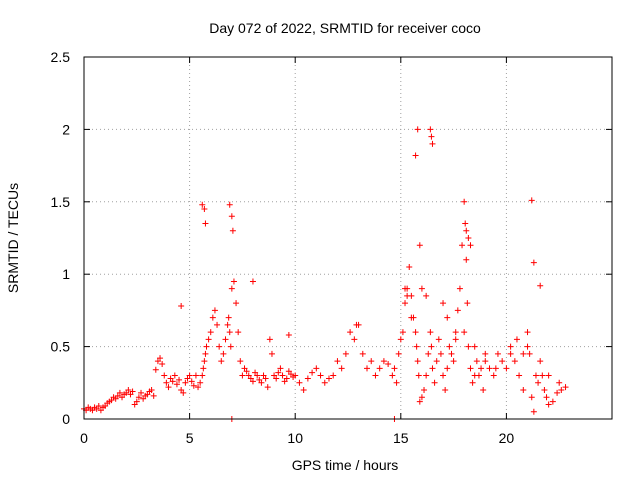 Image resolution: width=640 pixels, height=480 pixels. I want to click on y-tick-label: 0.5, so click(61, 347).